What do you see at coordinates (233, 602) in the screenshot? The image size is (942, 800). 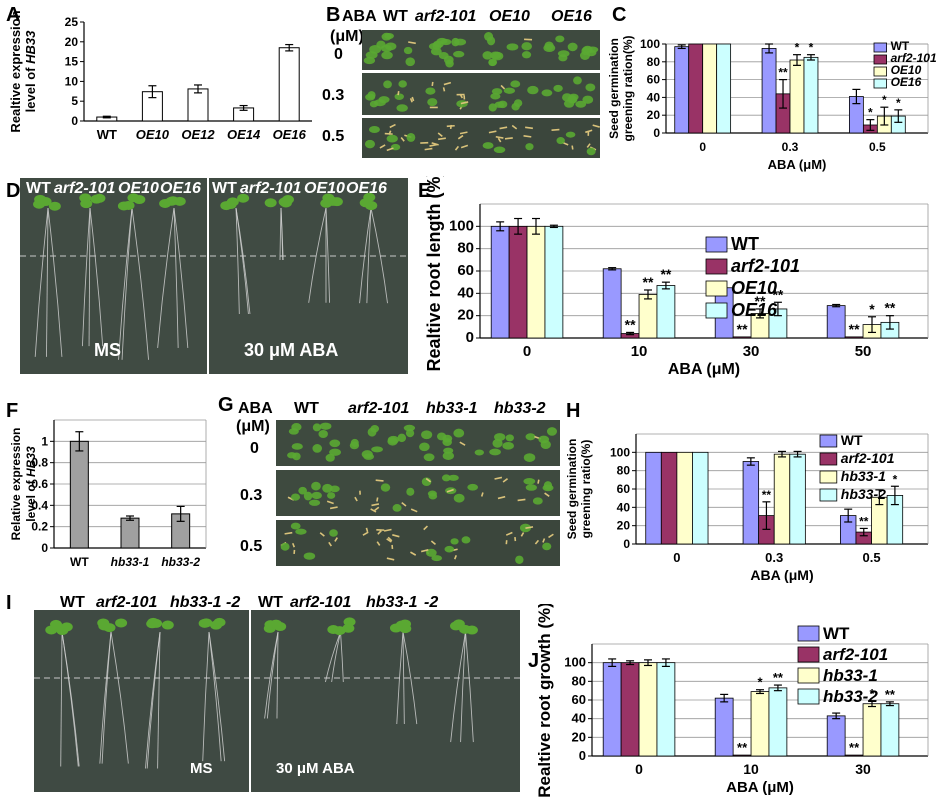 I see `panel-i-left-hb2: -2` at bounding box center [233, 602].